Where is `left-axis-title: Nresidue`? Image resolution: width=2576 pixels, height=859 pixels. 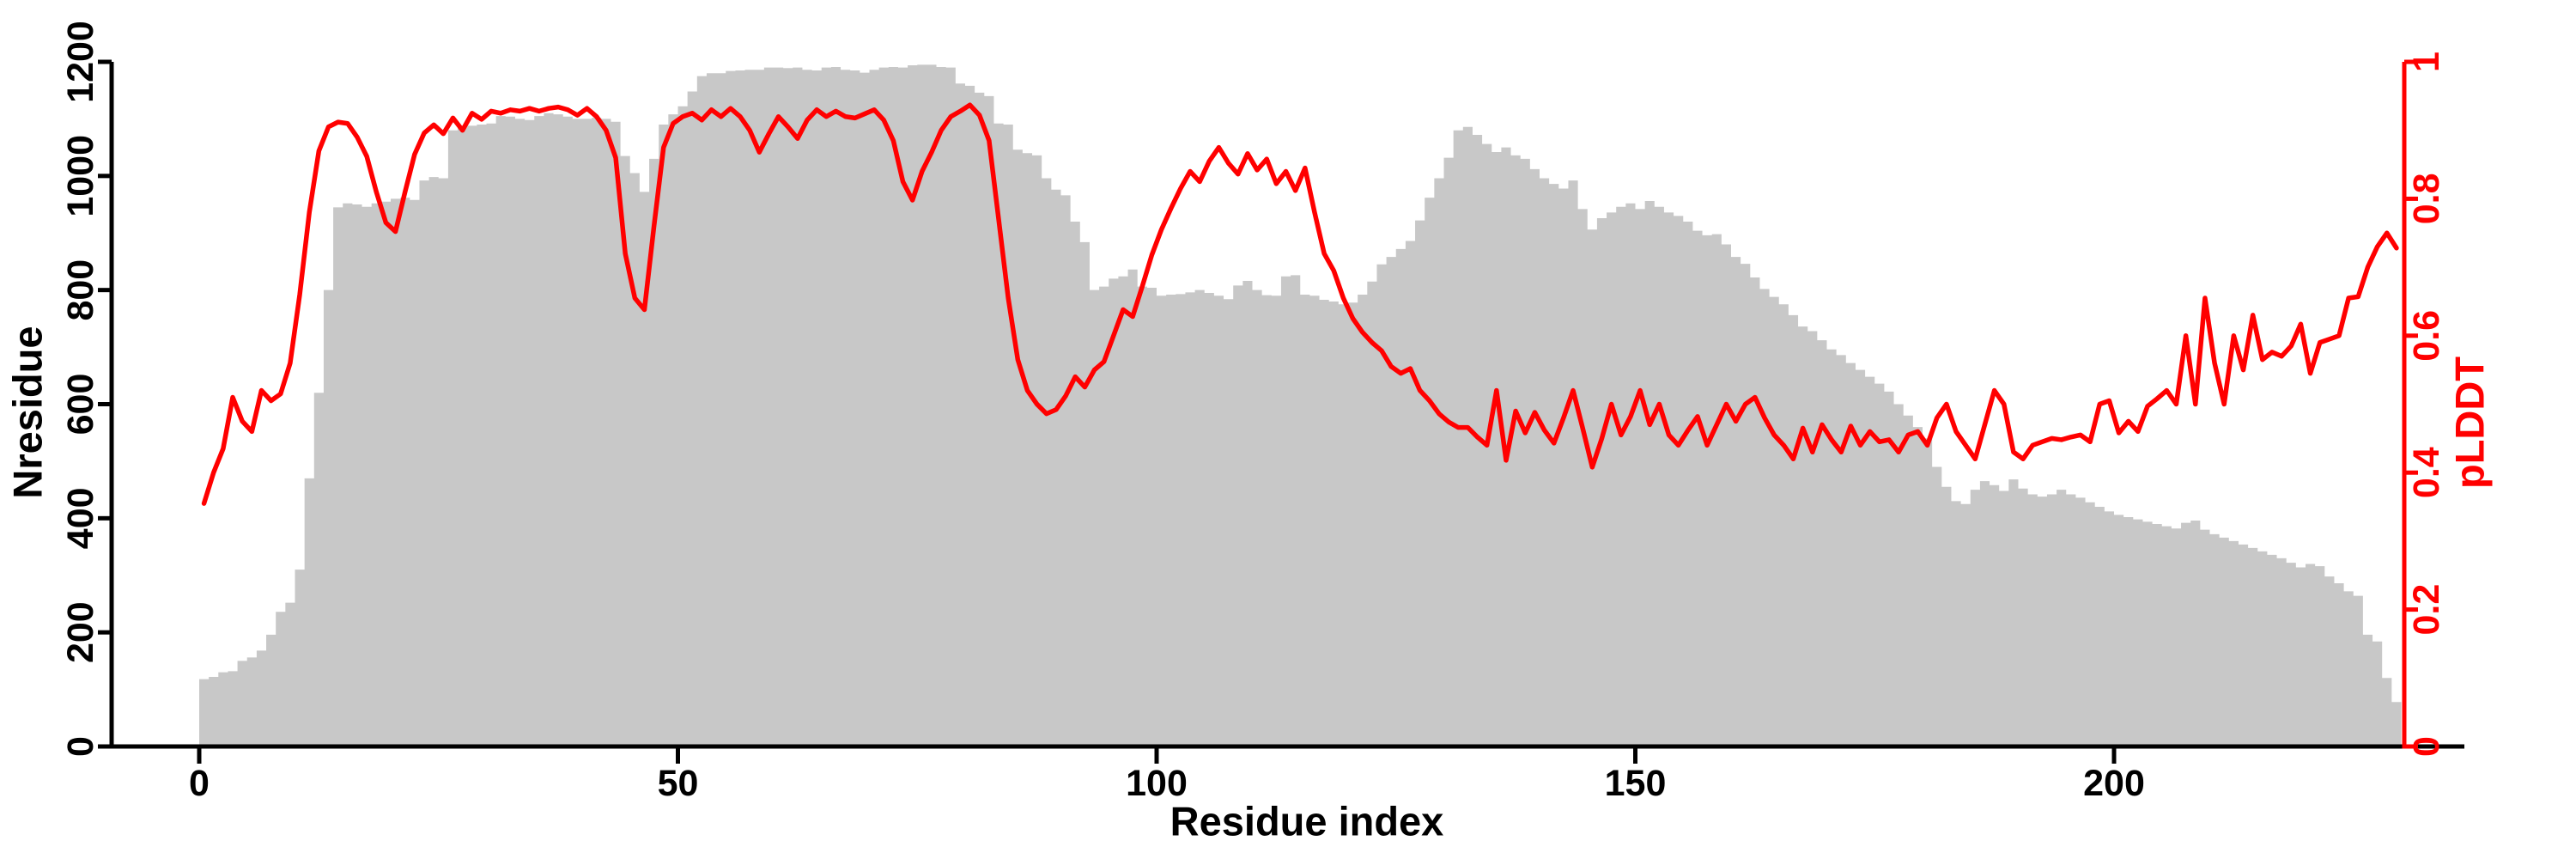
left-axis-title: Nresidue is located at coordinates (28, 412).